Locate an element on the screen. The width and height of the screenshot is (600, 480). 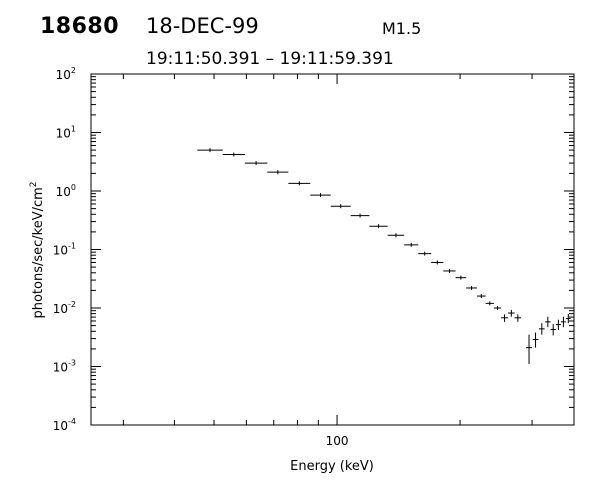
flare-class-label: M1.5 is located at coordinates (402, 28).